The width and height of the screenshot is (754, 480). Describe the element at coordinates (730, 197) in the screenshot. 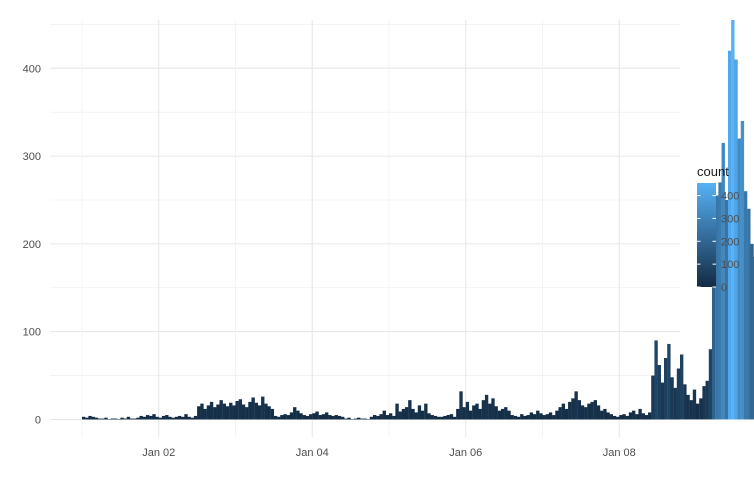

I see `legend-label: 400` at that location.